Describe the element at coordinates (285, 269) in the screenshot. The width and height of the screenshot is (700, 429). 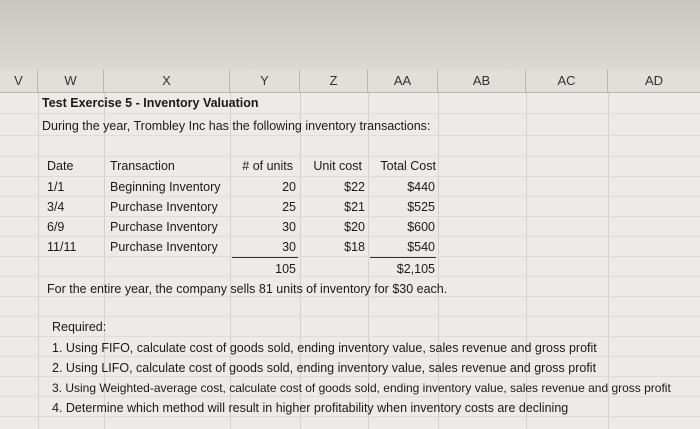
I see `total-units: 105` at that location.